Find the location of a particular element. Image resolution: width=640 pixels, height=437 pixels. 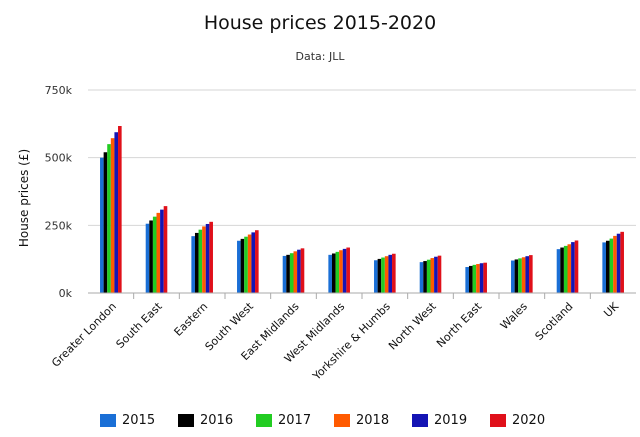

x-tick-label: Scotland is located at coordinates (554, 321).